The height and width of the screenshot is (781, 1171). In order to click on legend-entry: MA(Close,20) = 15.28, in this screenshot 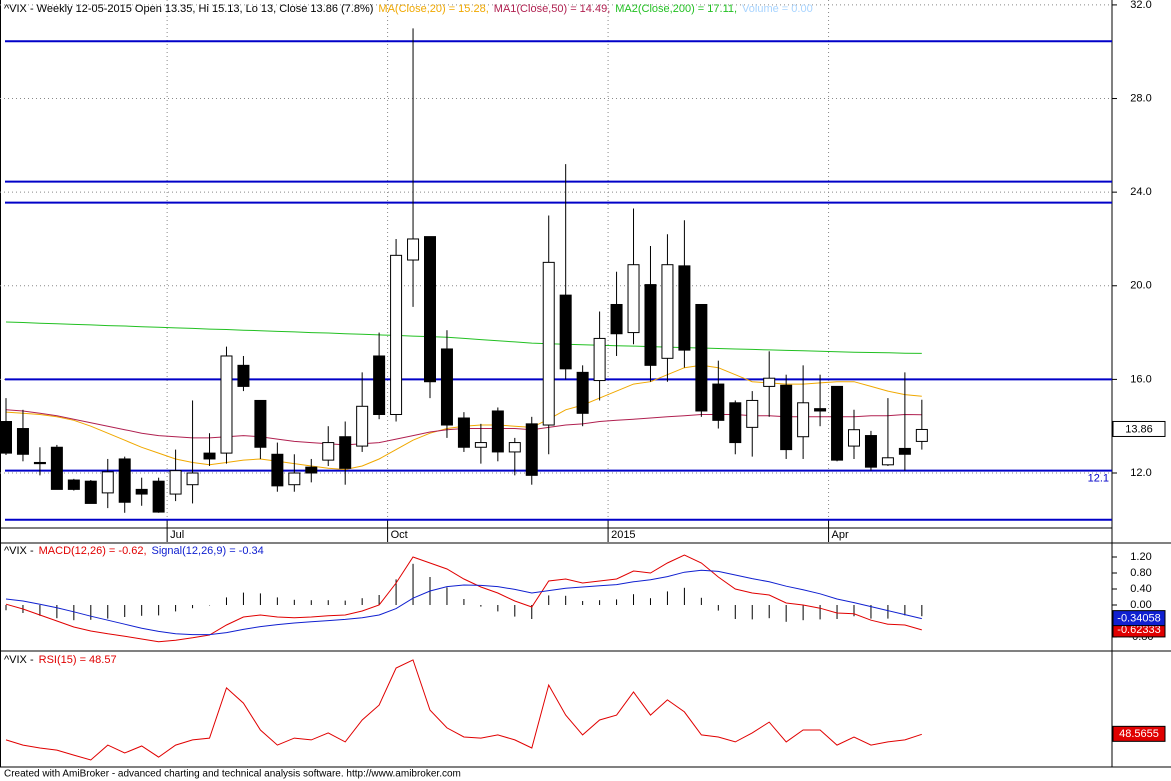, I will do `click(433, 9)`.